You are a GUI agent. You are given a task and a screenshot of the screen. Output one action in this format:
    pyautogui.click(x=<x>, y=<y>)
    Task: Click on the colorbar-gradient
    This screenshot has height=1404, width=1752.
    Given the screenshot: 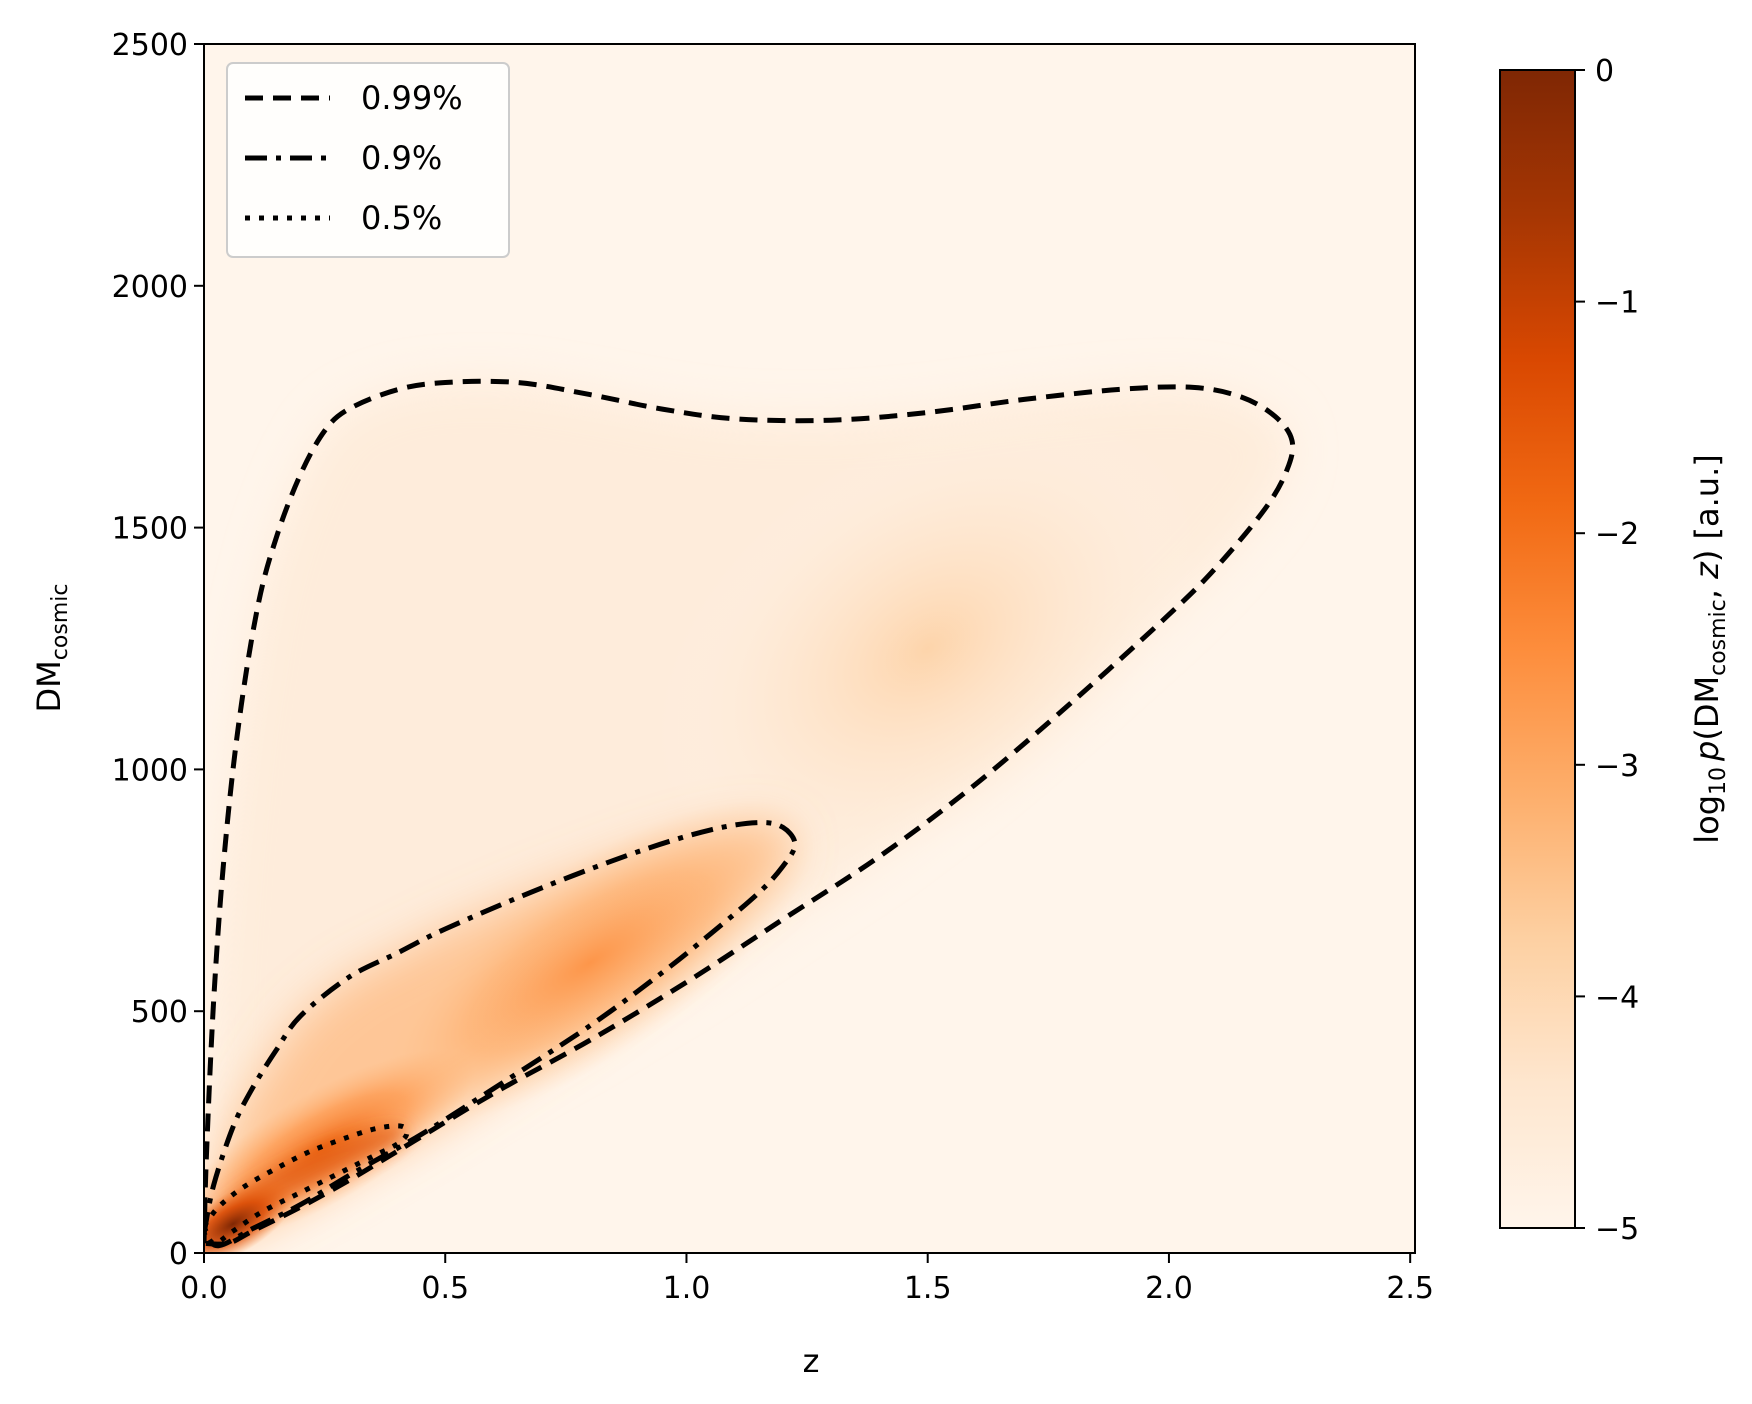 What is the action you would take?
    pyautogui.click(x=1537, y=649)
    